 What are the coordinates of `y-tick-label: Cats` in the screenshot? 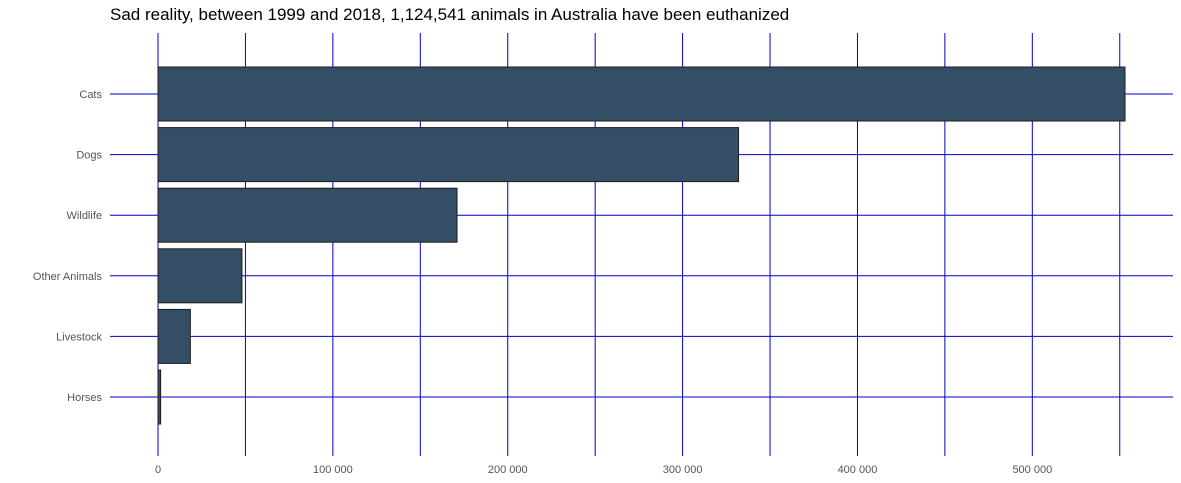 It's located at (90, 95).